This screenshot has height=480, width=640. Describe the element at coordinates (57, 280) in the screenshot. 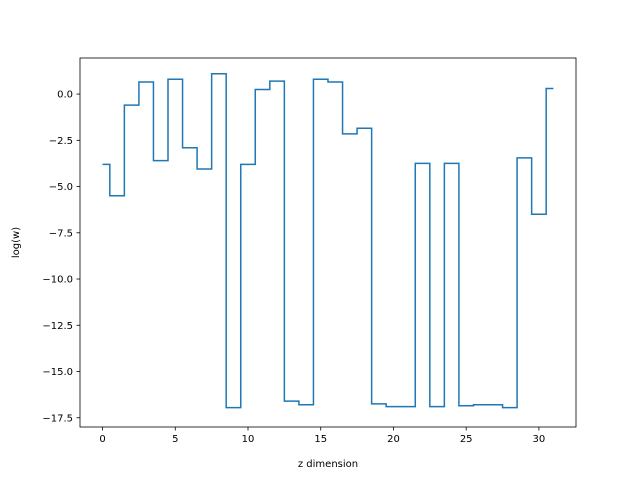

I see `y-tick-label: −10.0` at that location.